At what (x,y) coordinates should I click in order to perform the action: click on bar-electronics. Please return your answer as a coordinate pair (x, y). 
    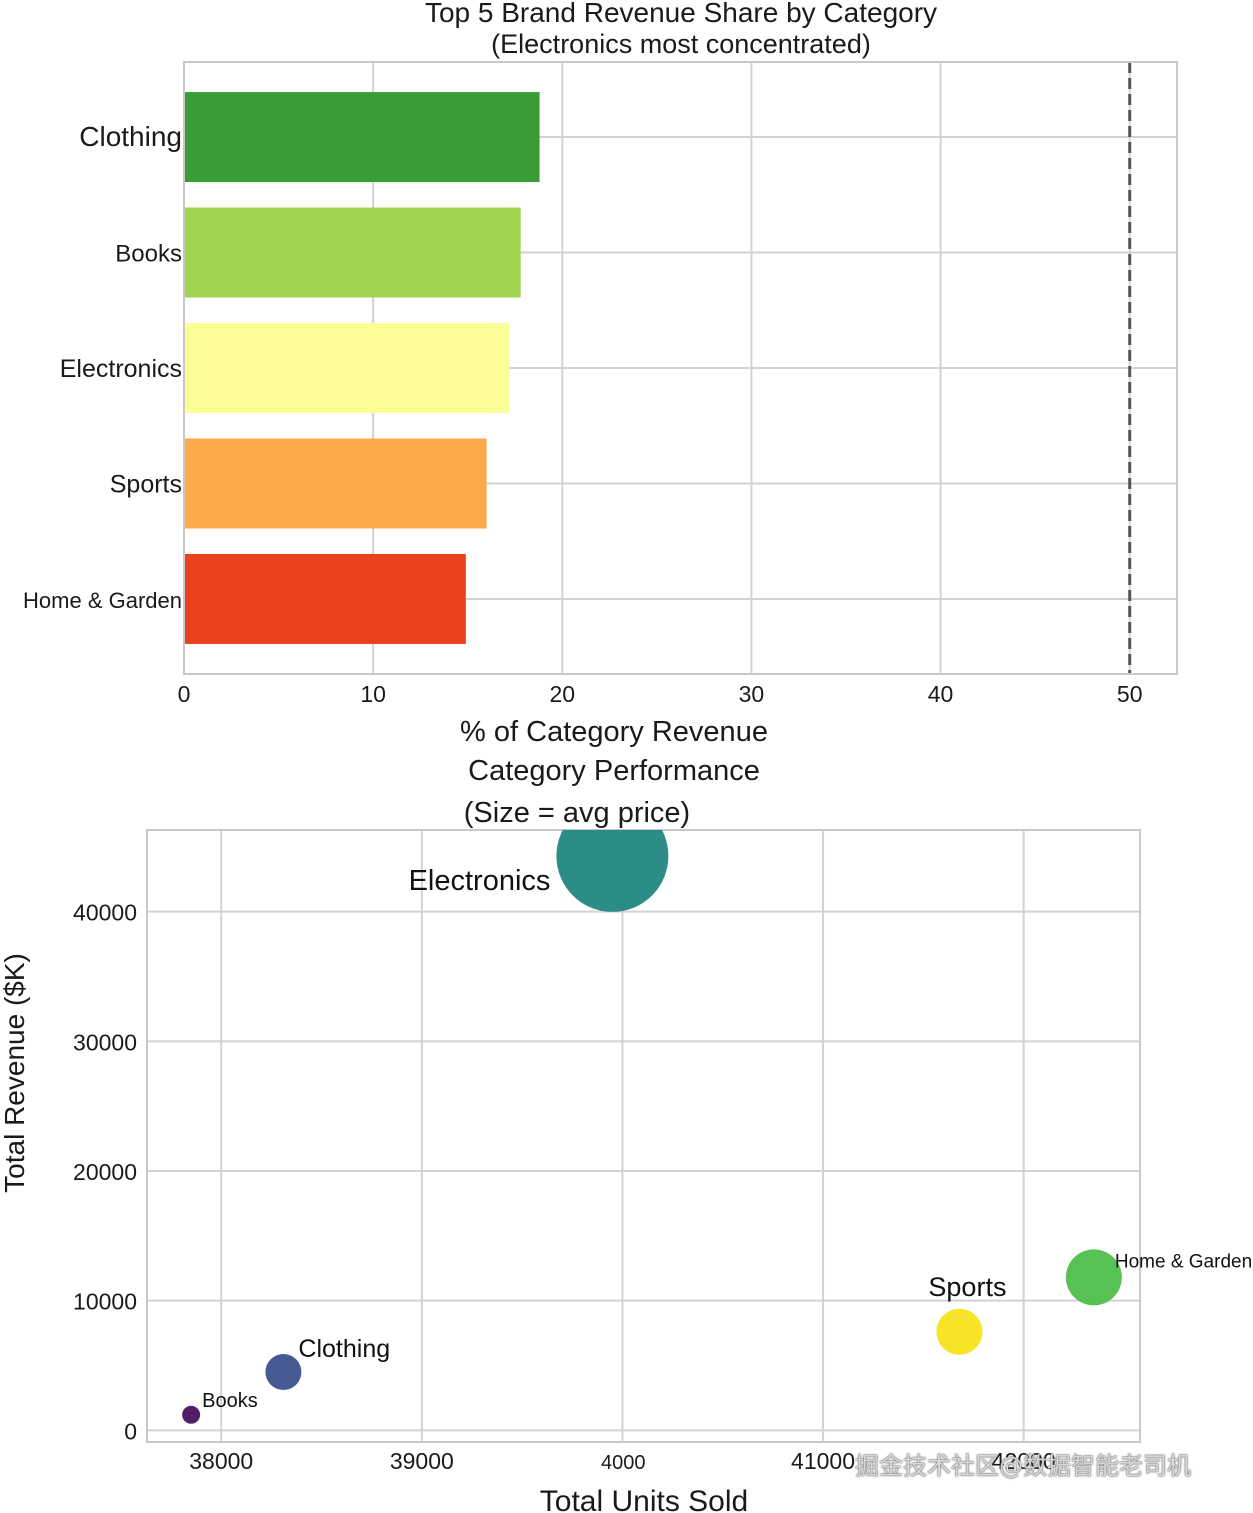
    Looking at the image, I should click on (347, 368).